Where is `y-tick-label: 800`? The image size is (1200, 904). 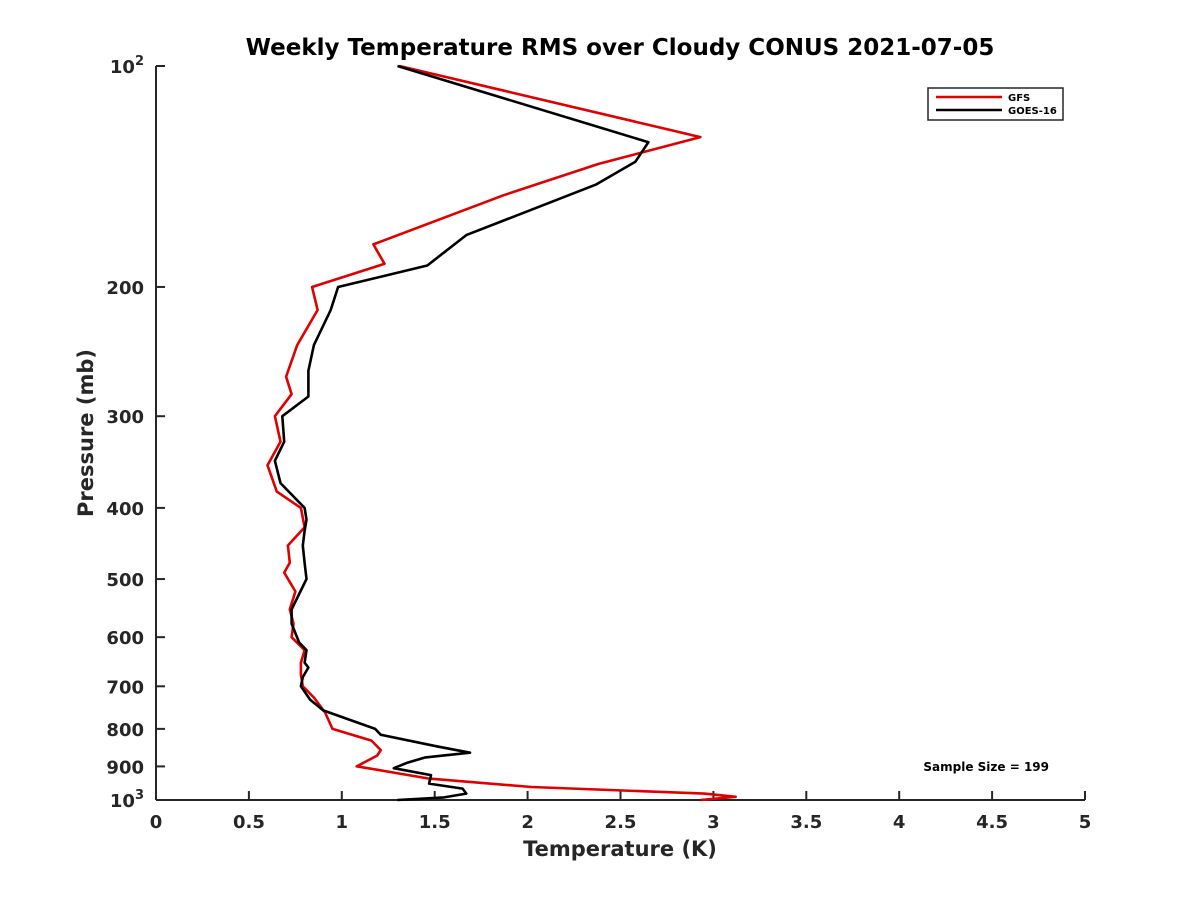
y-tick-label: 800 is located at coordinates (125, 730).